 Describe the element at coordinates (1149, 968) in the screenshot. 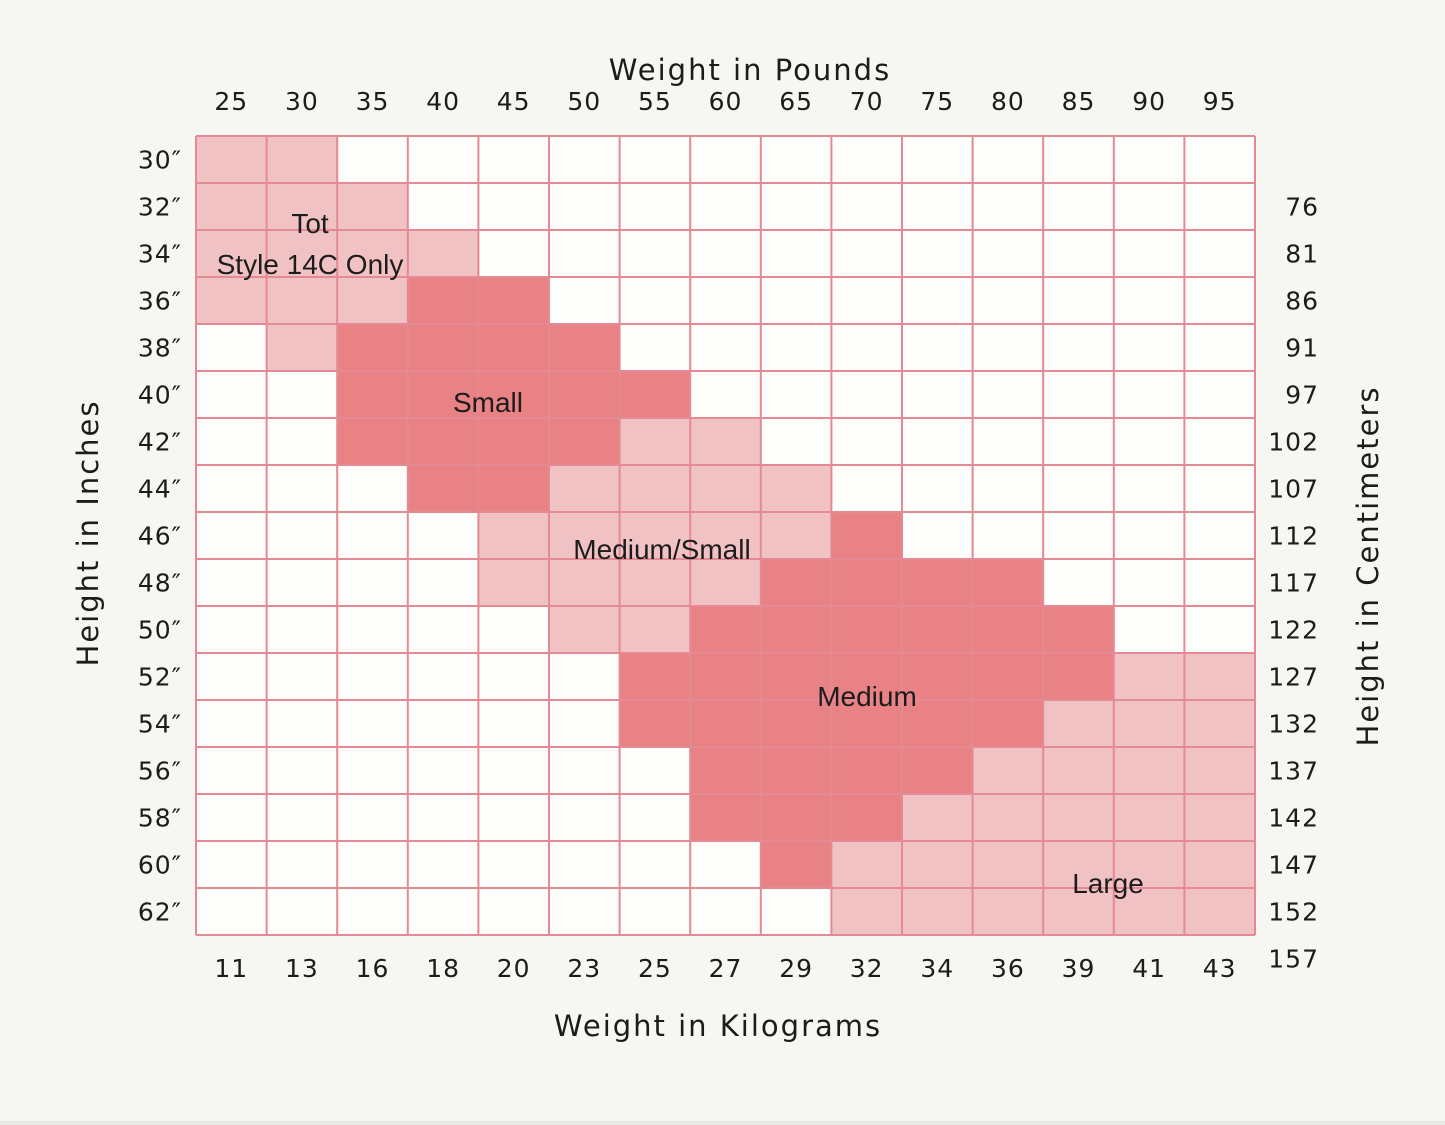

I see `x-bottom-tick-label: 41` at that location.